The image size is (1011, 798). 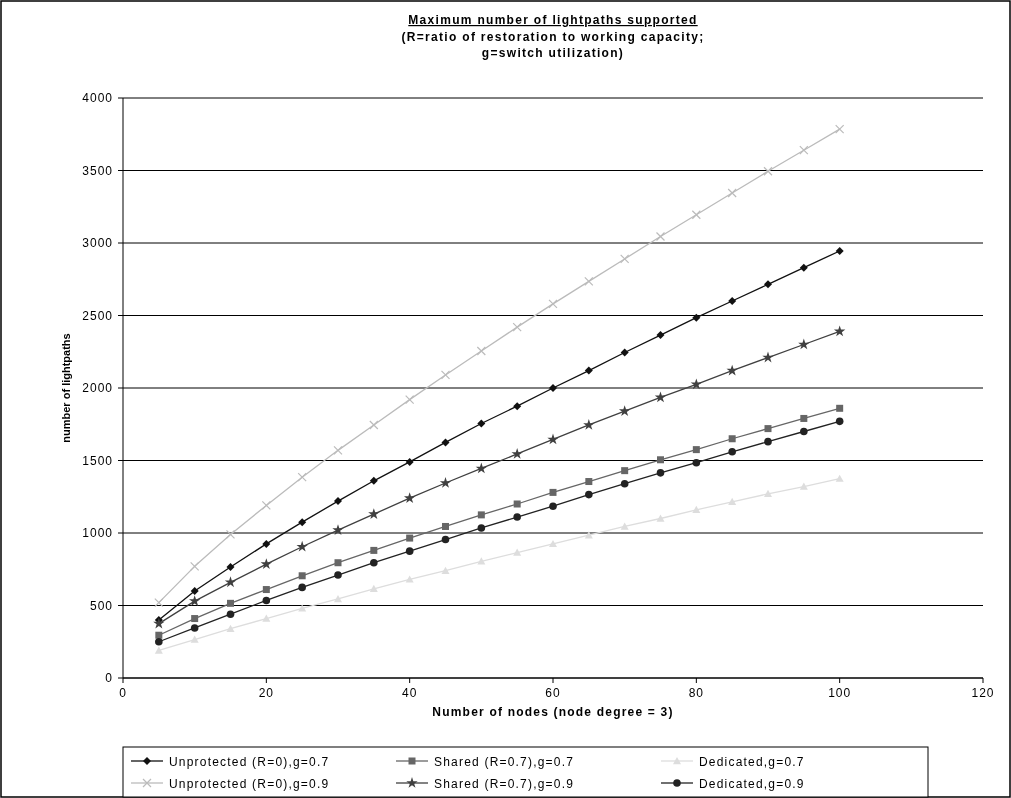 I want to click on y-tick-label: 3000, so click(x=97, y=243).